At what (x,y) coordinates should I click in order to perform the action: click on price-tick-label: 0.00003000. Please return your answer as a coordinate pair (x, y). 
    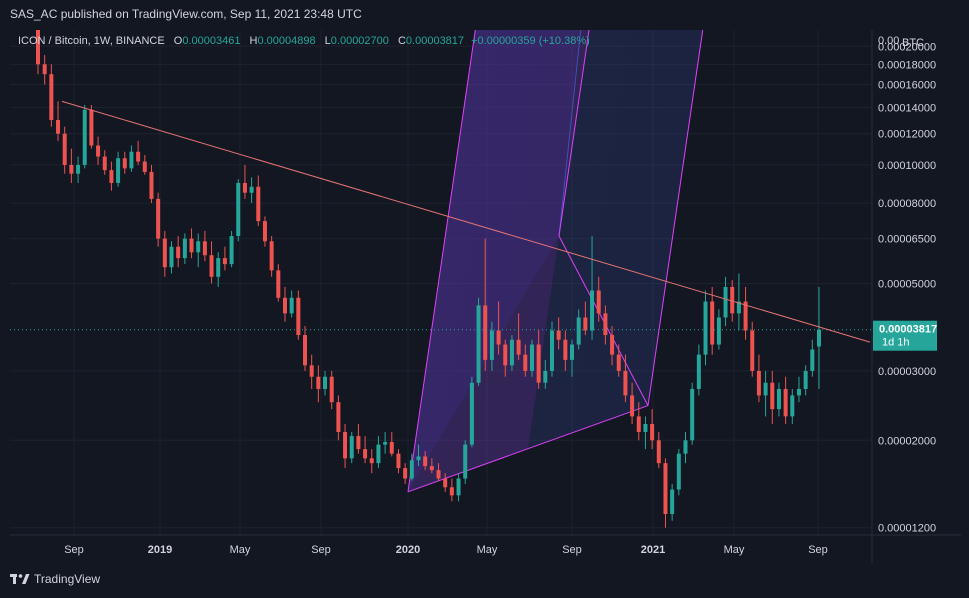
    Looking at the image, I should click on (907, 372).